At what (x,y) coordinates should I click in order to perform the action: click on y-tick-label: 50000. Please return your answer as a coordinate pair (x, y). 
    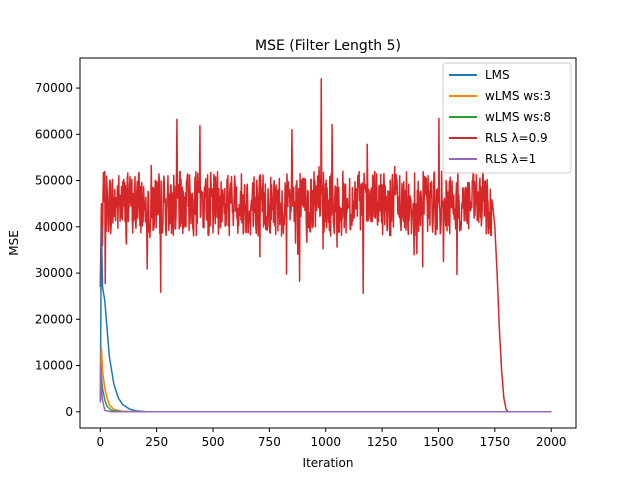
    Looking at the image, I should click on (54, 181).